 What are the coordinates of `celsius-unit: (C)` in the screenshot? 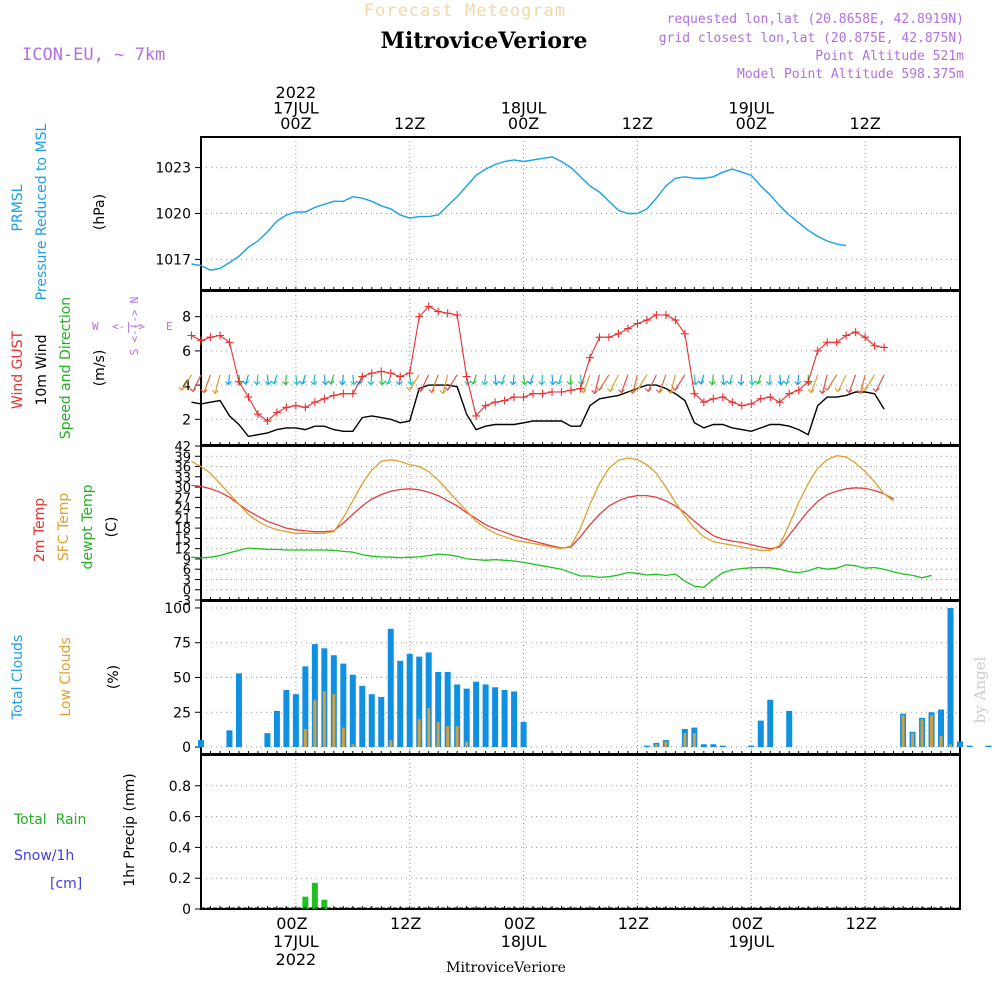 It's located at (112, 527).